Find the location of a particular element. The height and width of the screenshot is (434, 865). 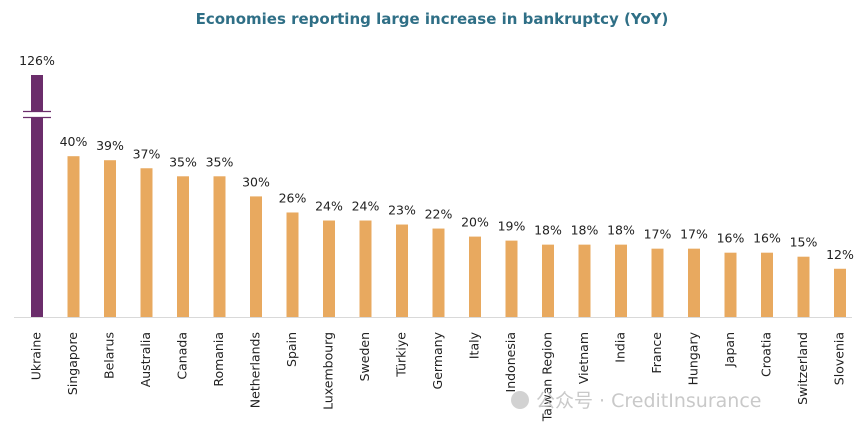

bar-vietnam is located at coordinates (584, 280).